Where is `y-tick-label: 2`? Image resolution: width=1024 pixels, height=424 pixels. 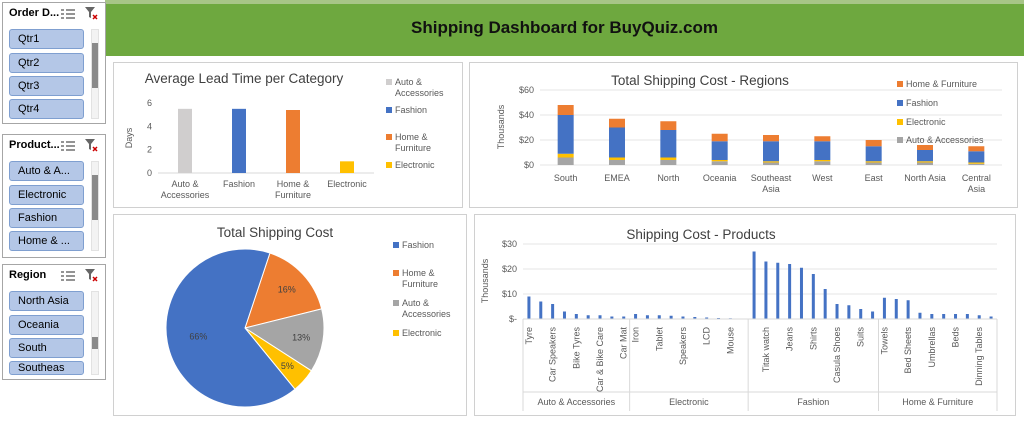 y-tick-label: 2 is located at coordinates (149, 150).